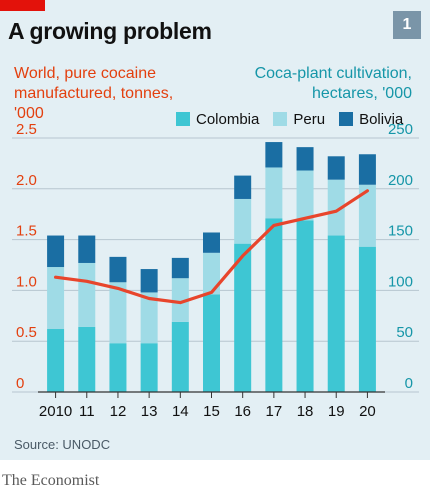 The width and height of the screenshot is (430, 496). What do you see at coordinates (309, 119) in the screenshot?
I see `legend-label-peru: Peru` at bounding box center [309, 119].